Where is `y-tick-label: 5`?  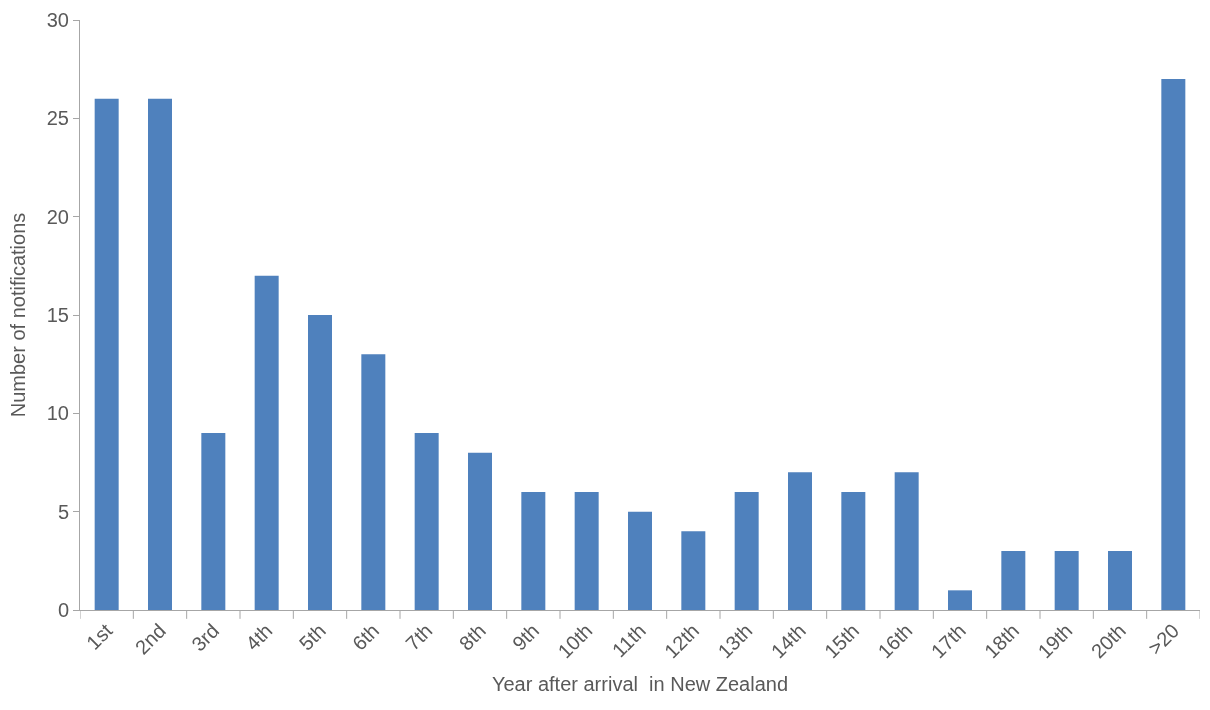
y-tick-label: 5 is located at coordinates (63, 511).